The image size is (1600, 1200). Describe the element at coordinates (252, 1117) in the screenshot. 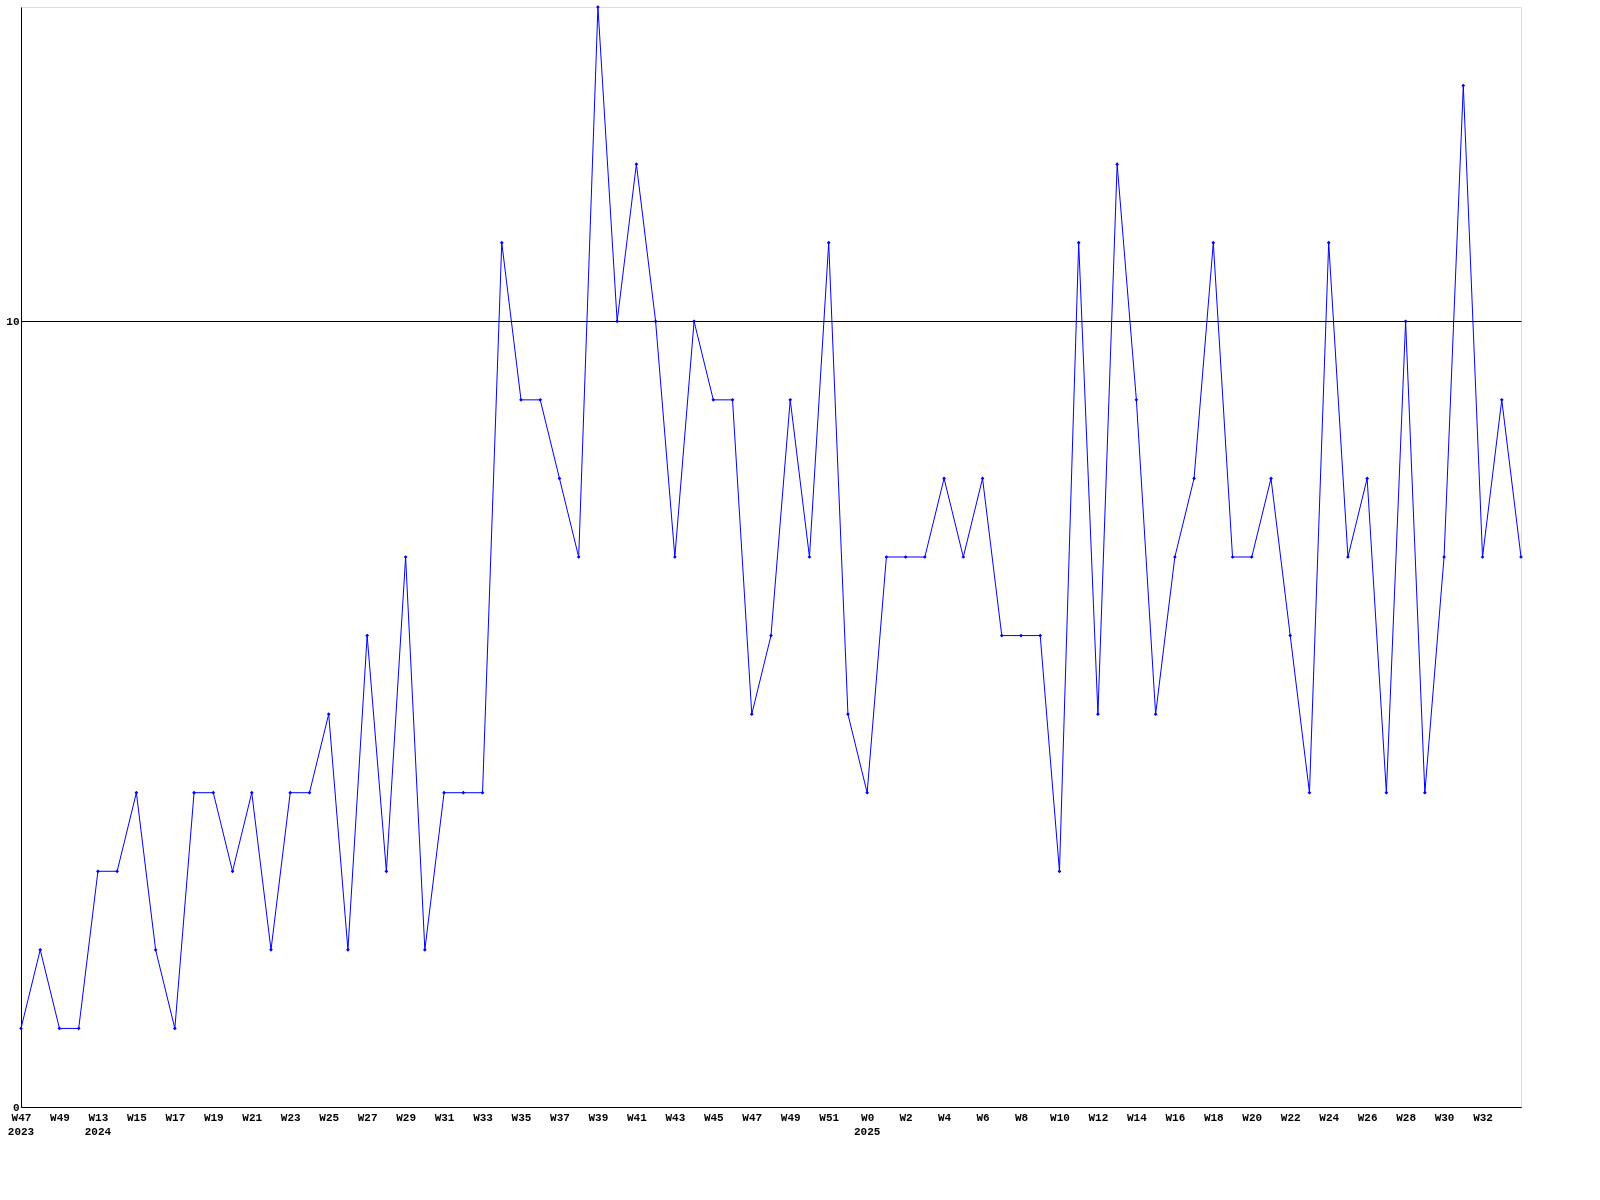

I see `x-tick-label: W21` at that location.